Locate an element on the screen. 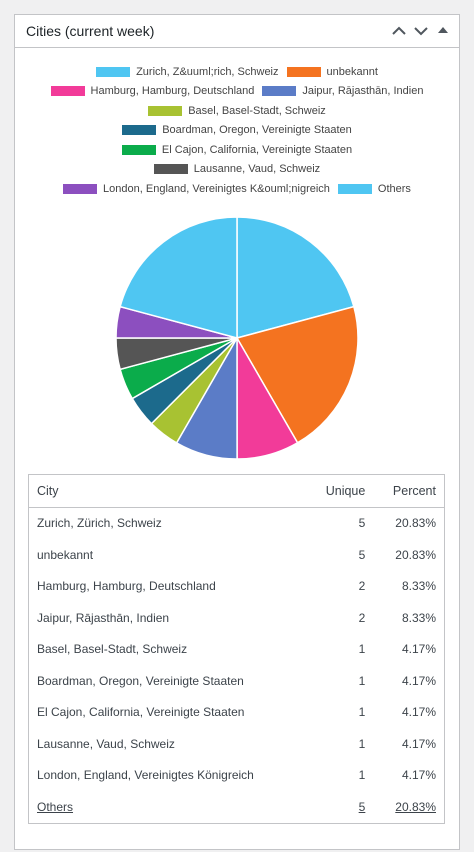 The width and height of the screenshot is (474, 852). legend-row: El Cajon, California, Vereinigte Staaten is located at coordinates (237, 150).